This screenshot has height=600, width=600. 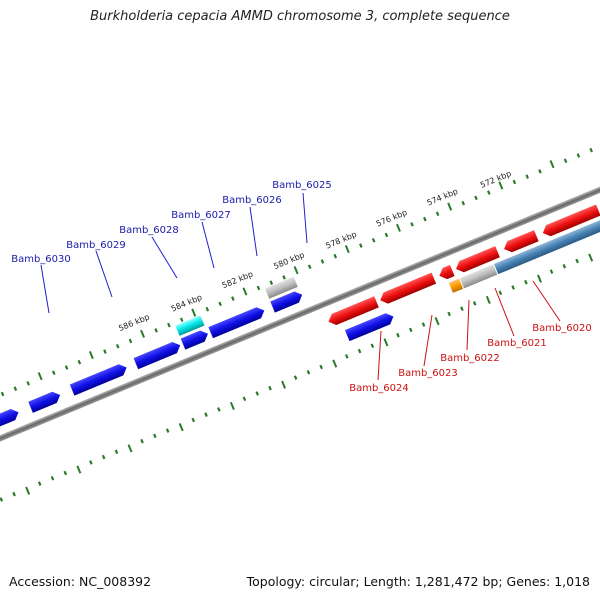 What do you see at coordinates (562, 328) in the screenshot?
I see `gene-label-bamb-6020: Bamb_6020` at bounding box center [562, 328].